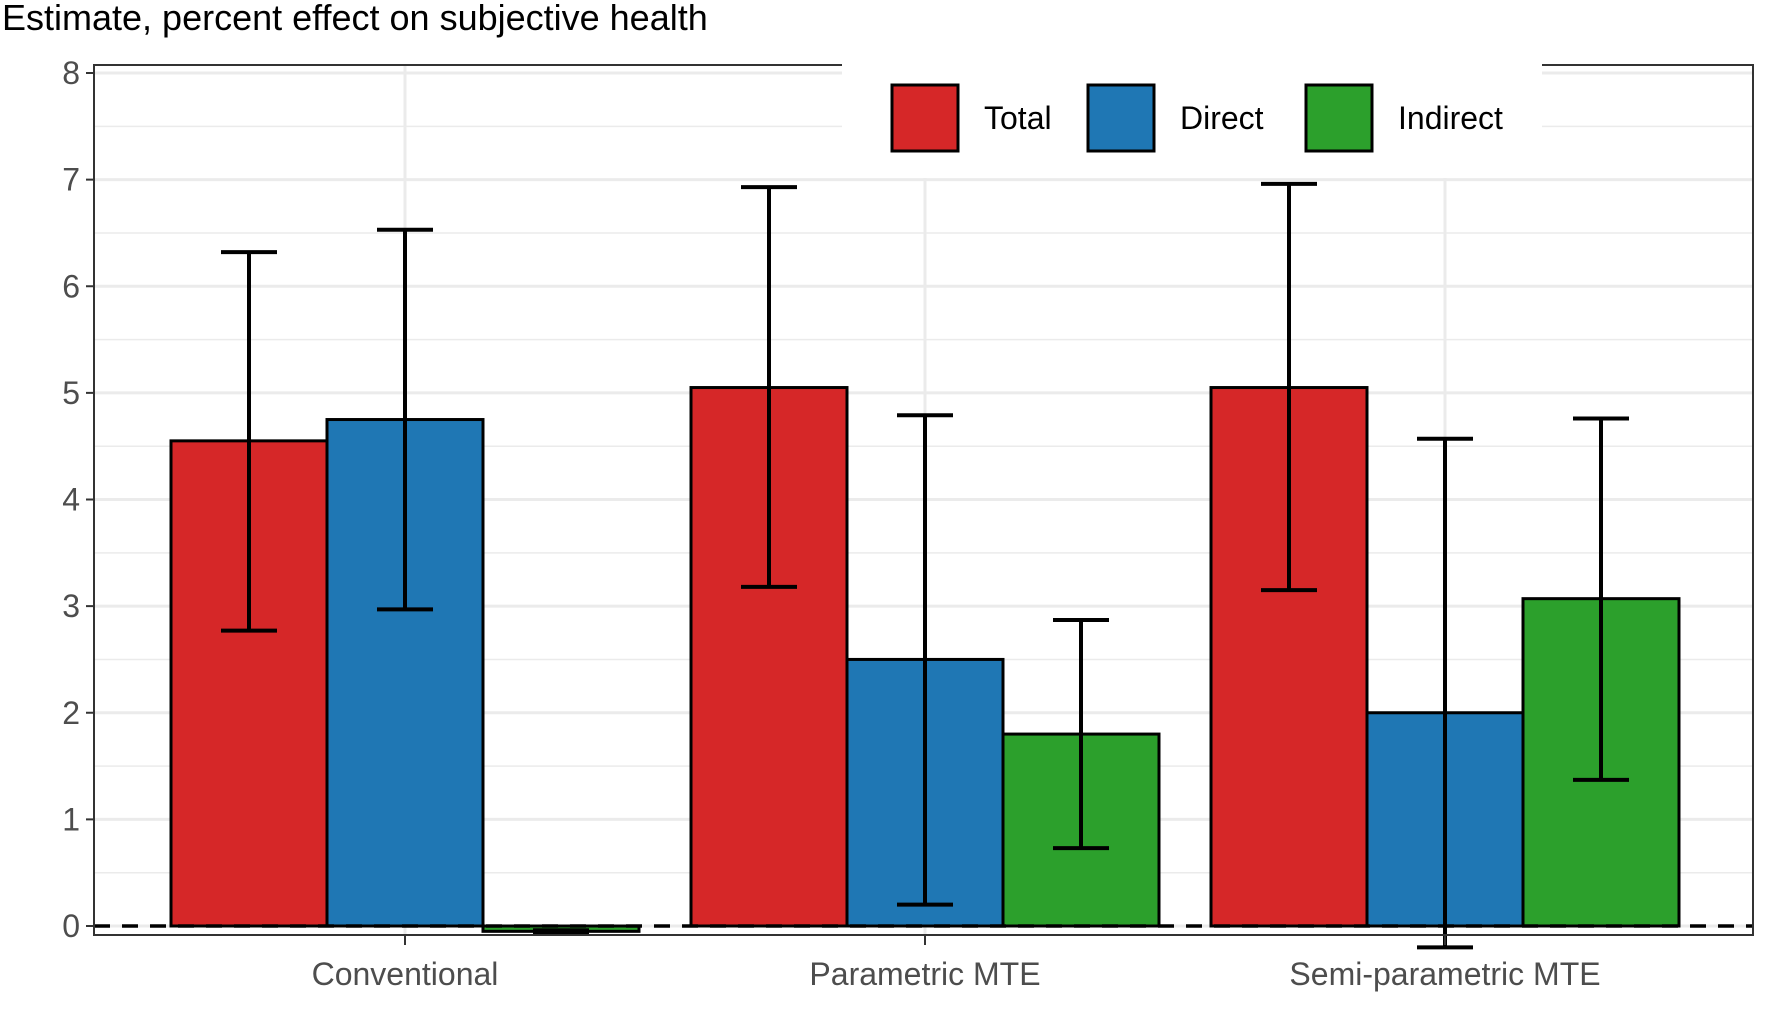  Describe the element at coordinates (925, 118) in the screenshot. I see `legend-key-total` at that location.